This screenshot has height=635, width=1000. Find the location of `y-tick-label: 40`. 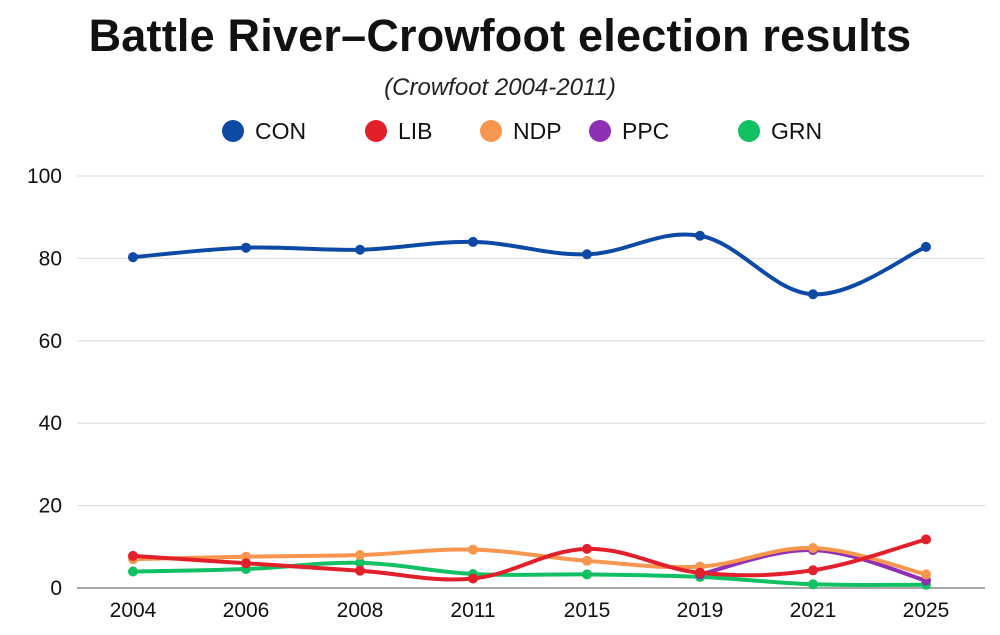

y-tick-label: 40 is located at coordinates (50, 423).